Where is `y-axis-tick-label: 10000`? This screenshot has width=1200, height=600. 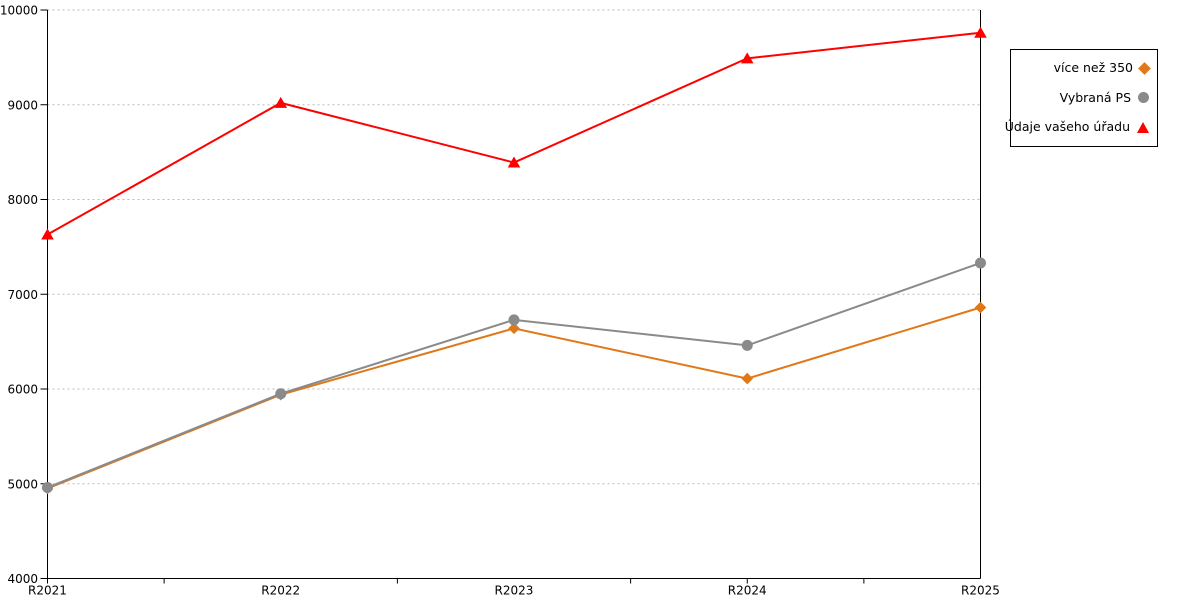
y-axis-tick-label: 10000 is located at coordinates (19, 11).